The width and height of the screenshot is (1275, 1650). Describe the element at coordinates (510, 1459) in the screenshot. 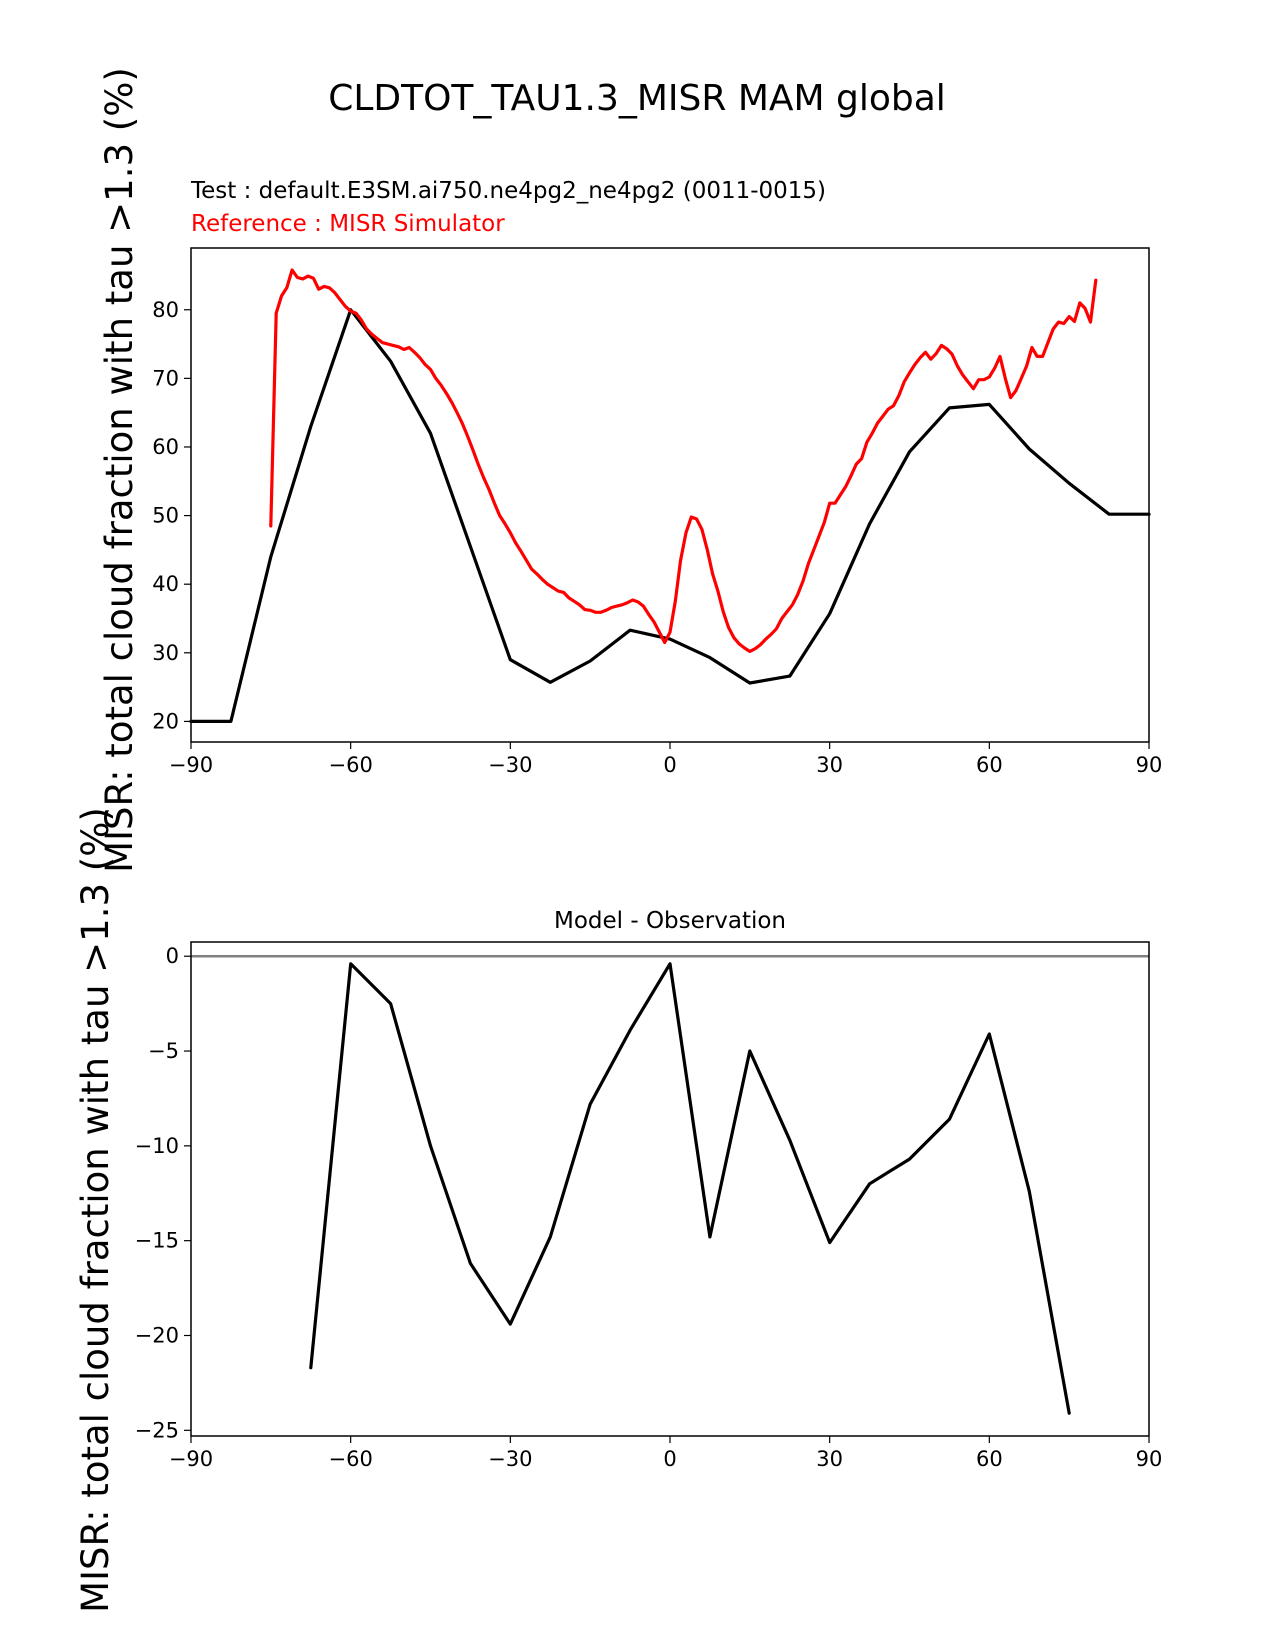

I see `bottom-xtick-label: −30` at that location.